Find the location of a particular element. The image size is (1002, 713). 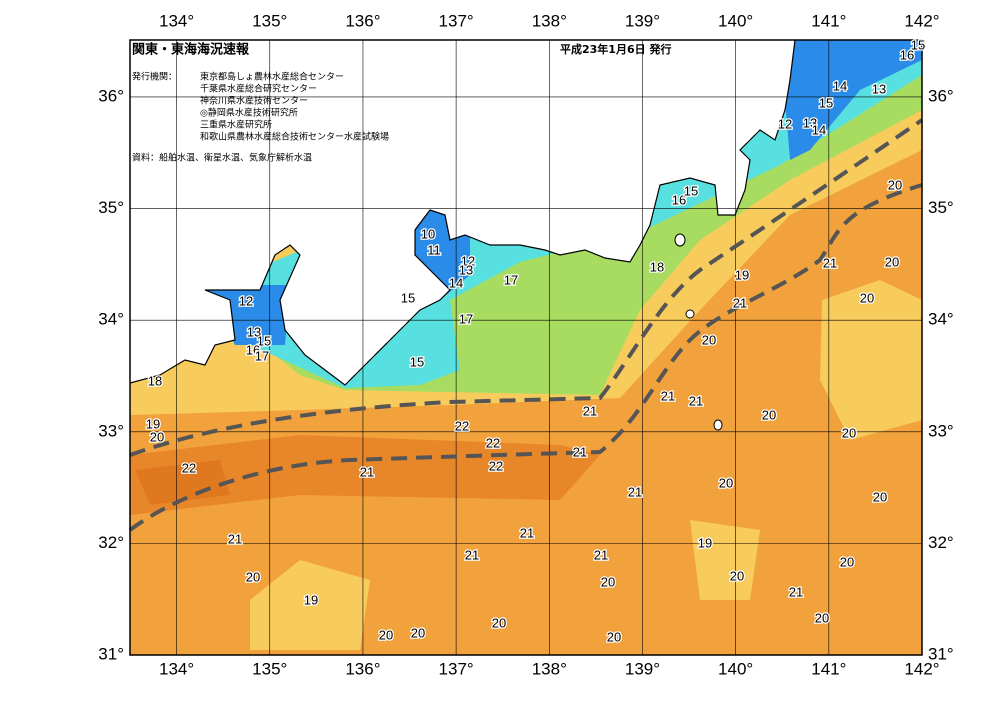

issuer: ◎静岡県水産技術研究所 is located at coordinates (249, 113).